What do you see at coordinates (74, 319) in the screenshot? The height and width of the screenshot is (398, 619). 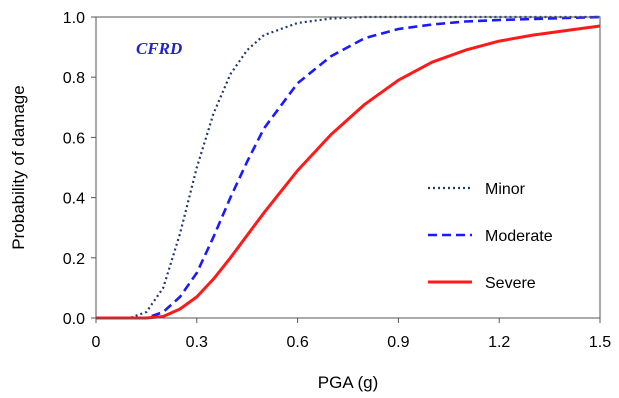 I see `y-tick-label: 0.0` at bounding box center [74, 319].